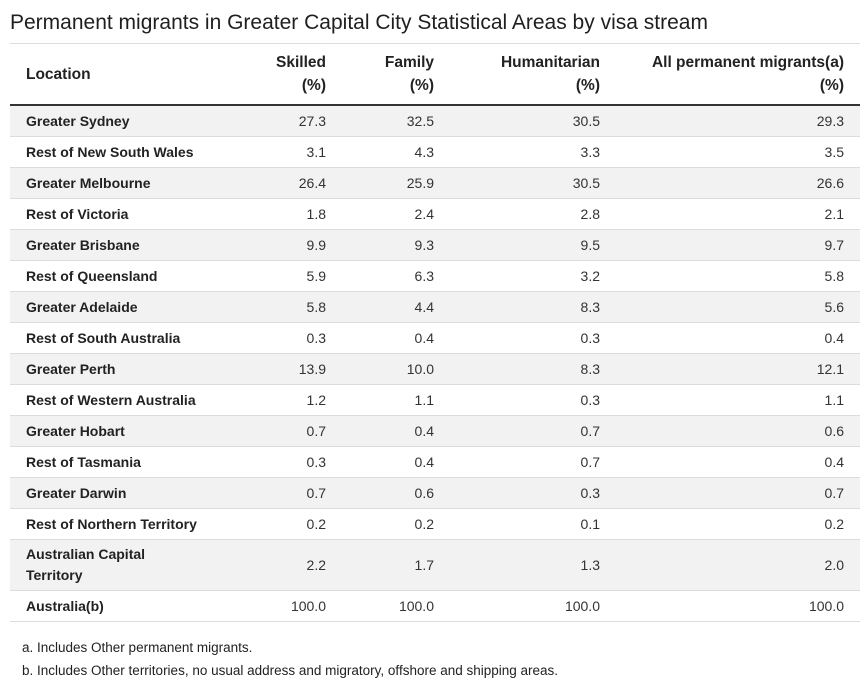 This screenshot has width=866, height=688. I want to click on header-skilled-unit: (%), so click(313, 85).